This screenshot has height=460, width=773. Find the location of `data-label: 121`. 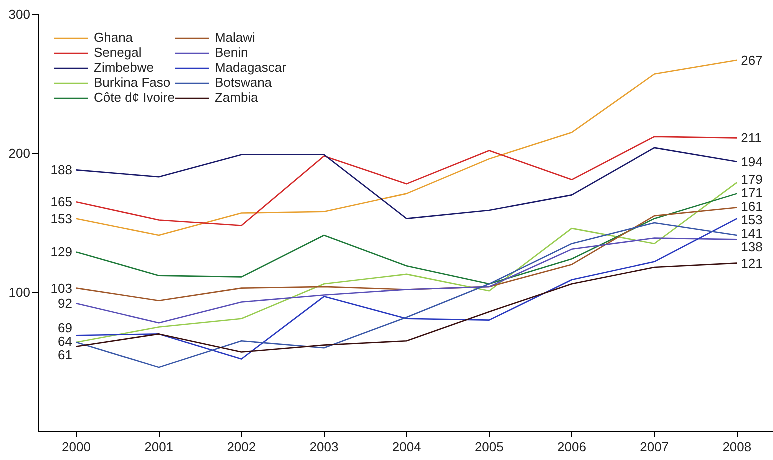

data-label: 121 is located at coordinates (752, 263).